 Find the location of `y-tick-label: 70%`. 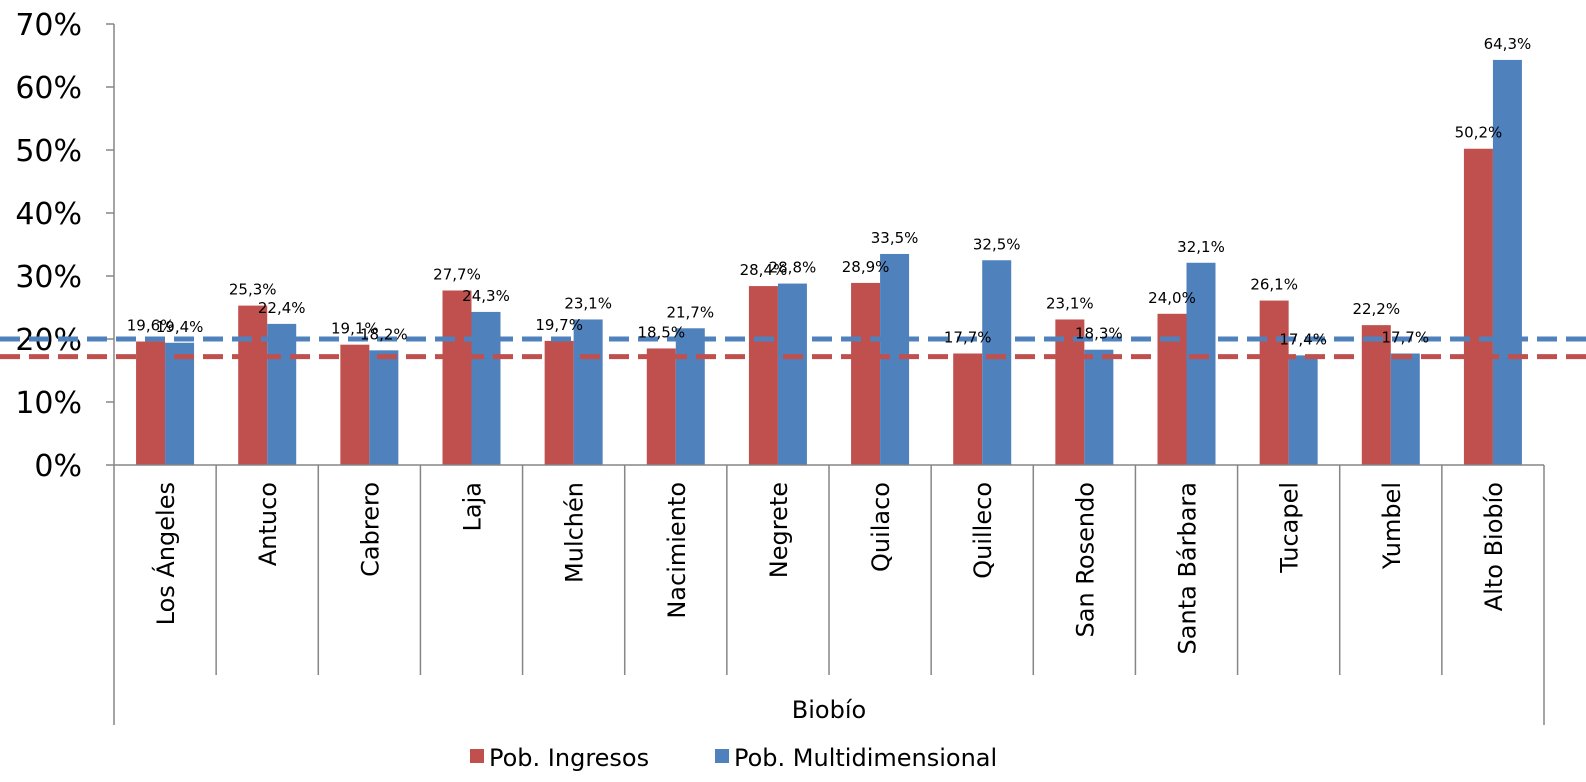

y-tick-label: 70% is located at coordinates (48, 25).